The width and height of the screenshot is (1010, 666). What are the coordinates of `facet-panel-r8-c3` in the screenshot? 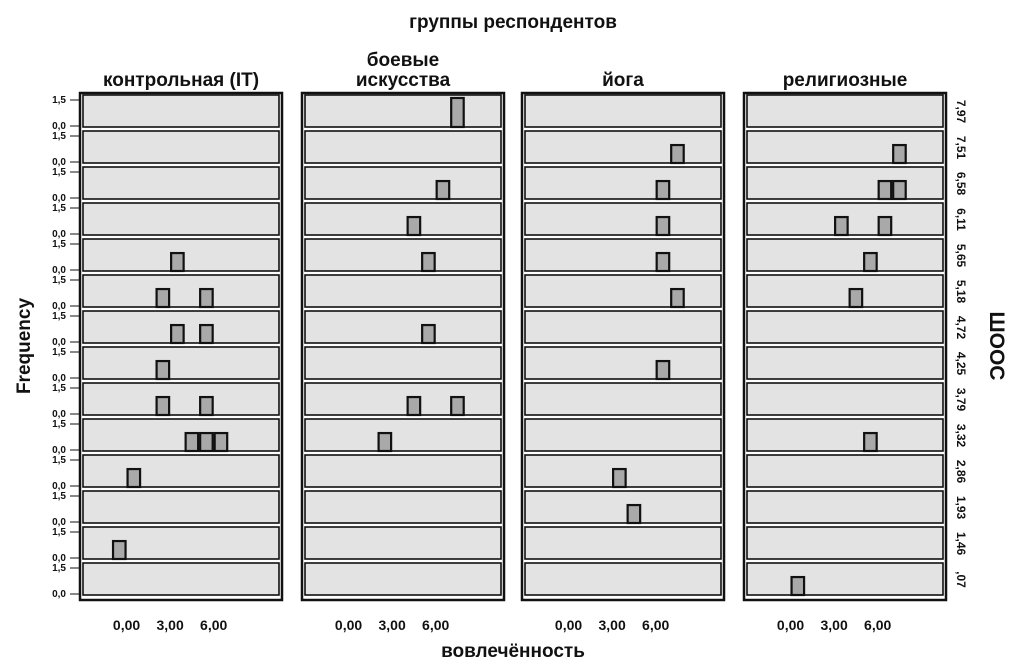 It's located at (845, 399).